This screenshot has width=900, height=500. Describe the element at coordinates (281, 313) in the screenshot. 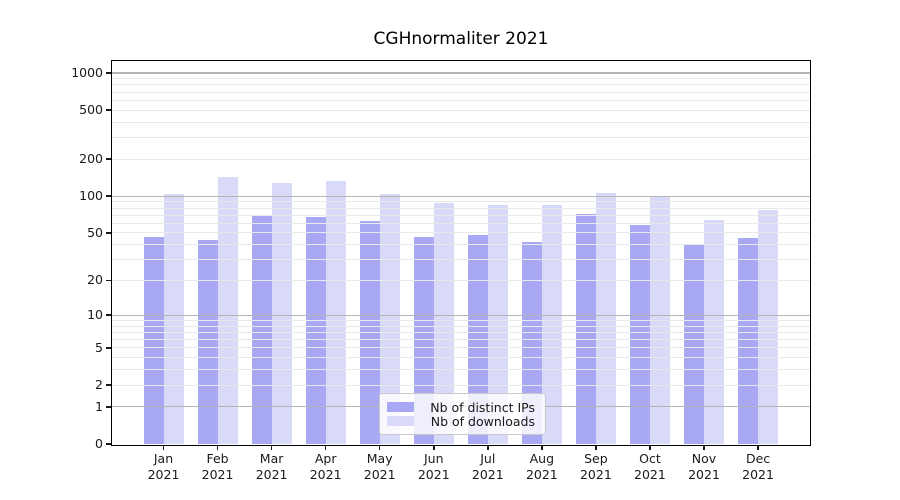

I see `bar-downloads-mar` at that location.